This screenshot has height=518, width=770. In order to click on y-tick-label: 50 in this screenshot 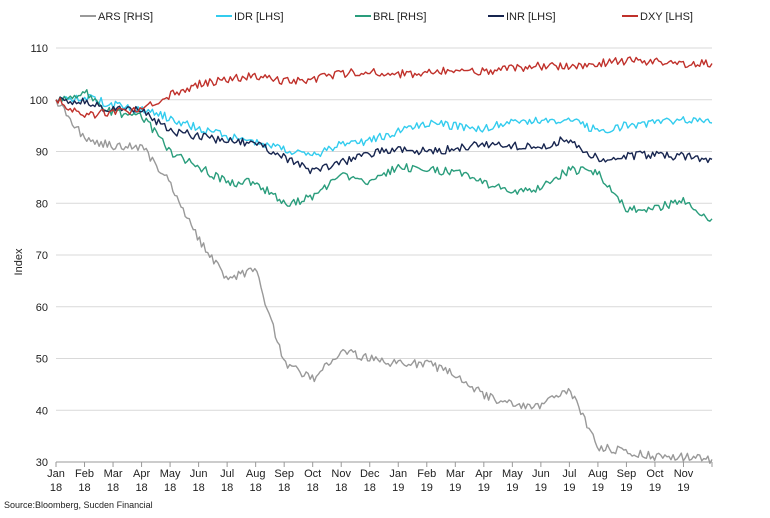, I will do `click(42, 360)`.